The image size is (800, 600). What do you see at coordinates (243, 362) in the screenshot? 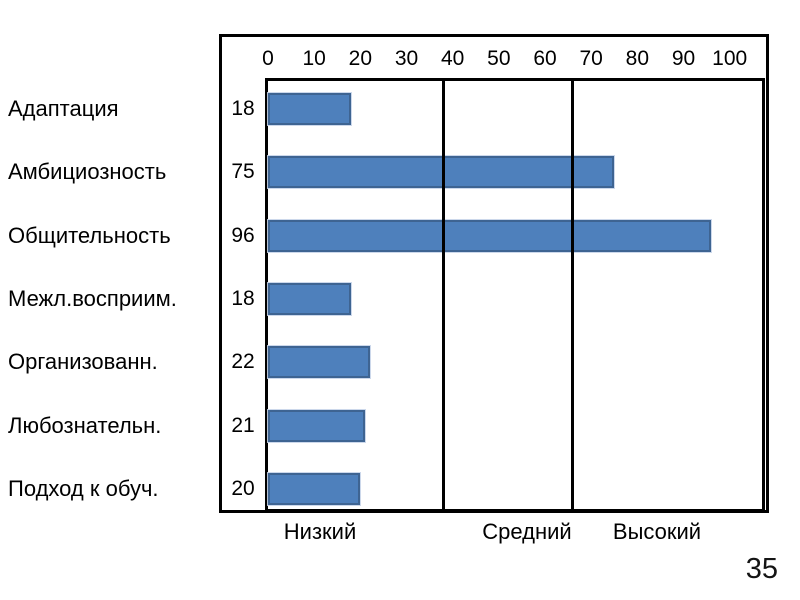
I see `value-label-4: 22` at bounding box center [243, 362].